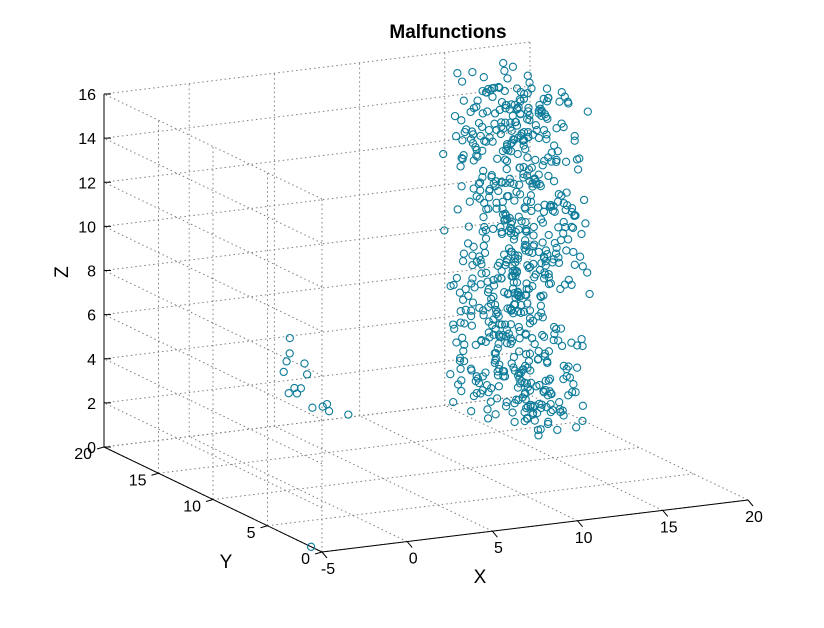  I want to click on x-tick, so click(324, 555).